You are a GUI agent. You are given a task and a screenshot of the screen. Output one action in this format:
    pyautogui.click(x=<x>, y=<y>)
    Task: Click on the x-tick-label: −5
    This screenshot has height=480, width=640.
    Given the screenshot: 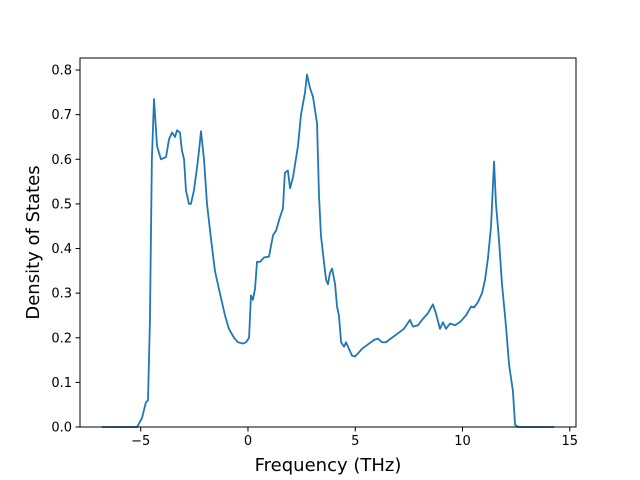 What is the action you would take?
    pyautogui.click(x=140, y=441)
    